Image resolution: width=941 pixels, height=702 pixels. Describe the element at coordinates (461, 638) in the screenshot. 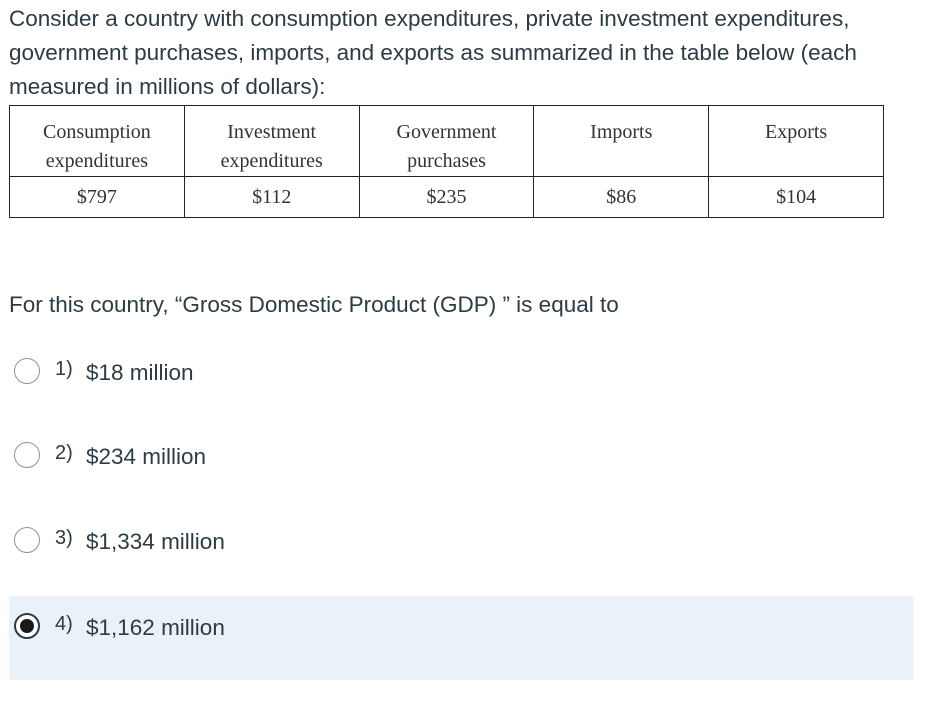

I see `answer-option-4: 4) $1,162 million` at that location.